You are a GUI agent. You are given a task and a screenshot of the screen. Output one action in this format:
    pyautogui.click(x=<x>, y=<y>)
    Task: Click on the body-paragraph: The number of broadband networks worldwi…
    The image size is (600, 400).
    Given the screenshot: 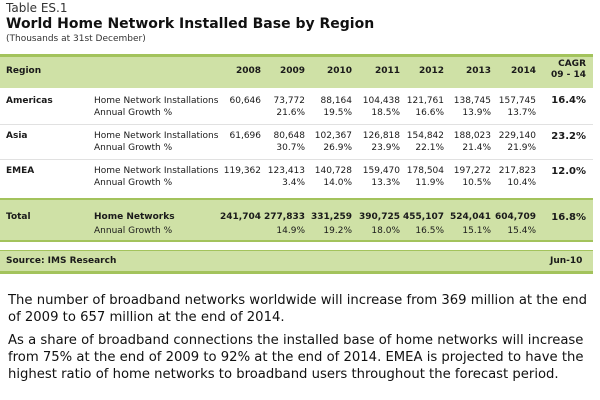 What is the action you would take?
    pyautogui.click(x=297, y=309)
    